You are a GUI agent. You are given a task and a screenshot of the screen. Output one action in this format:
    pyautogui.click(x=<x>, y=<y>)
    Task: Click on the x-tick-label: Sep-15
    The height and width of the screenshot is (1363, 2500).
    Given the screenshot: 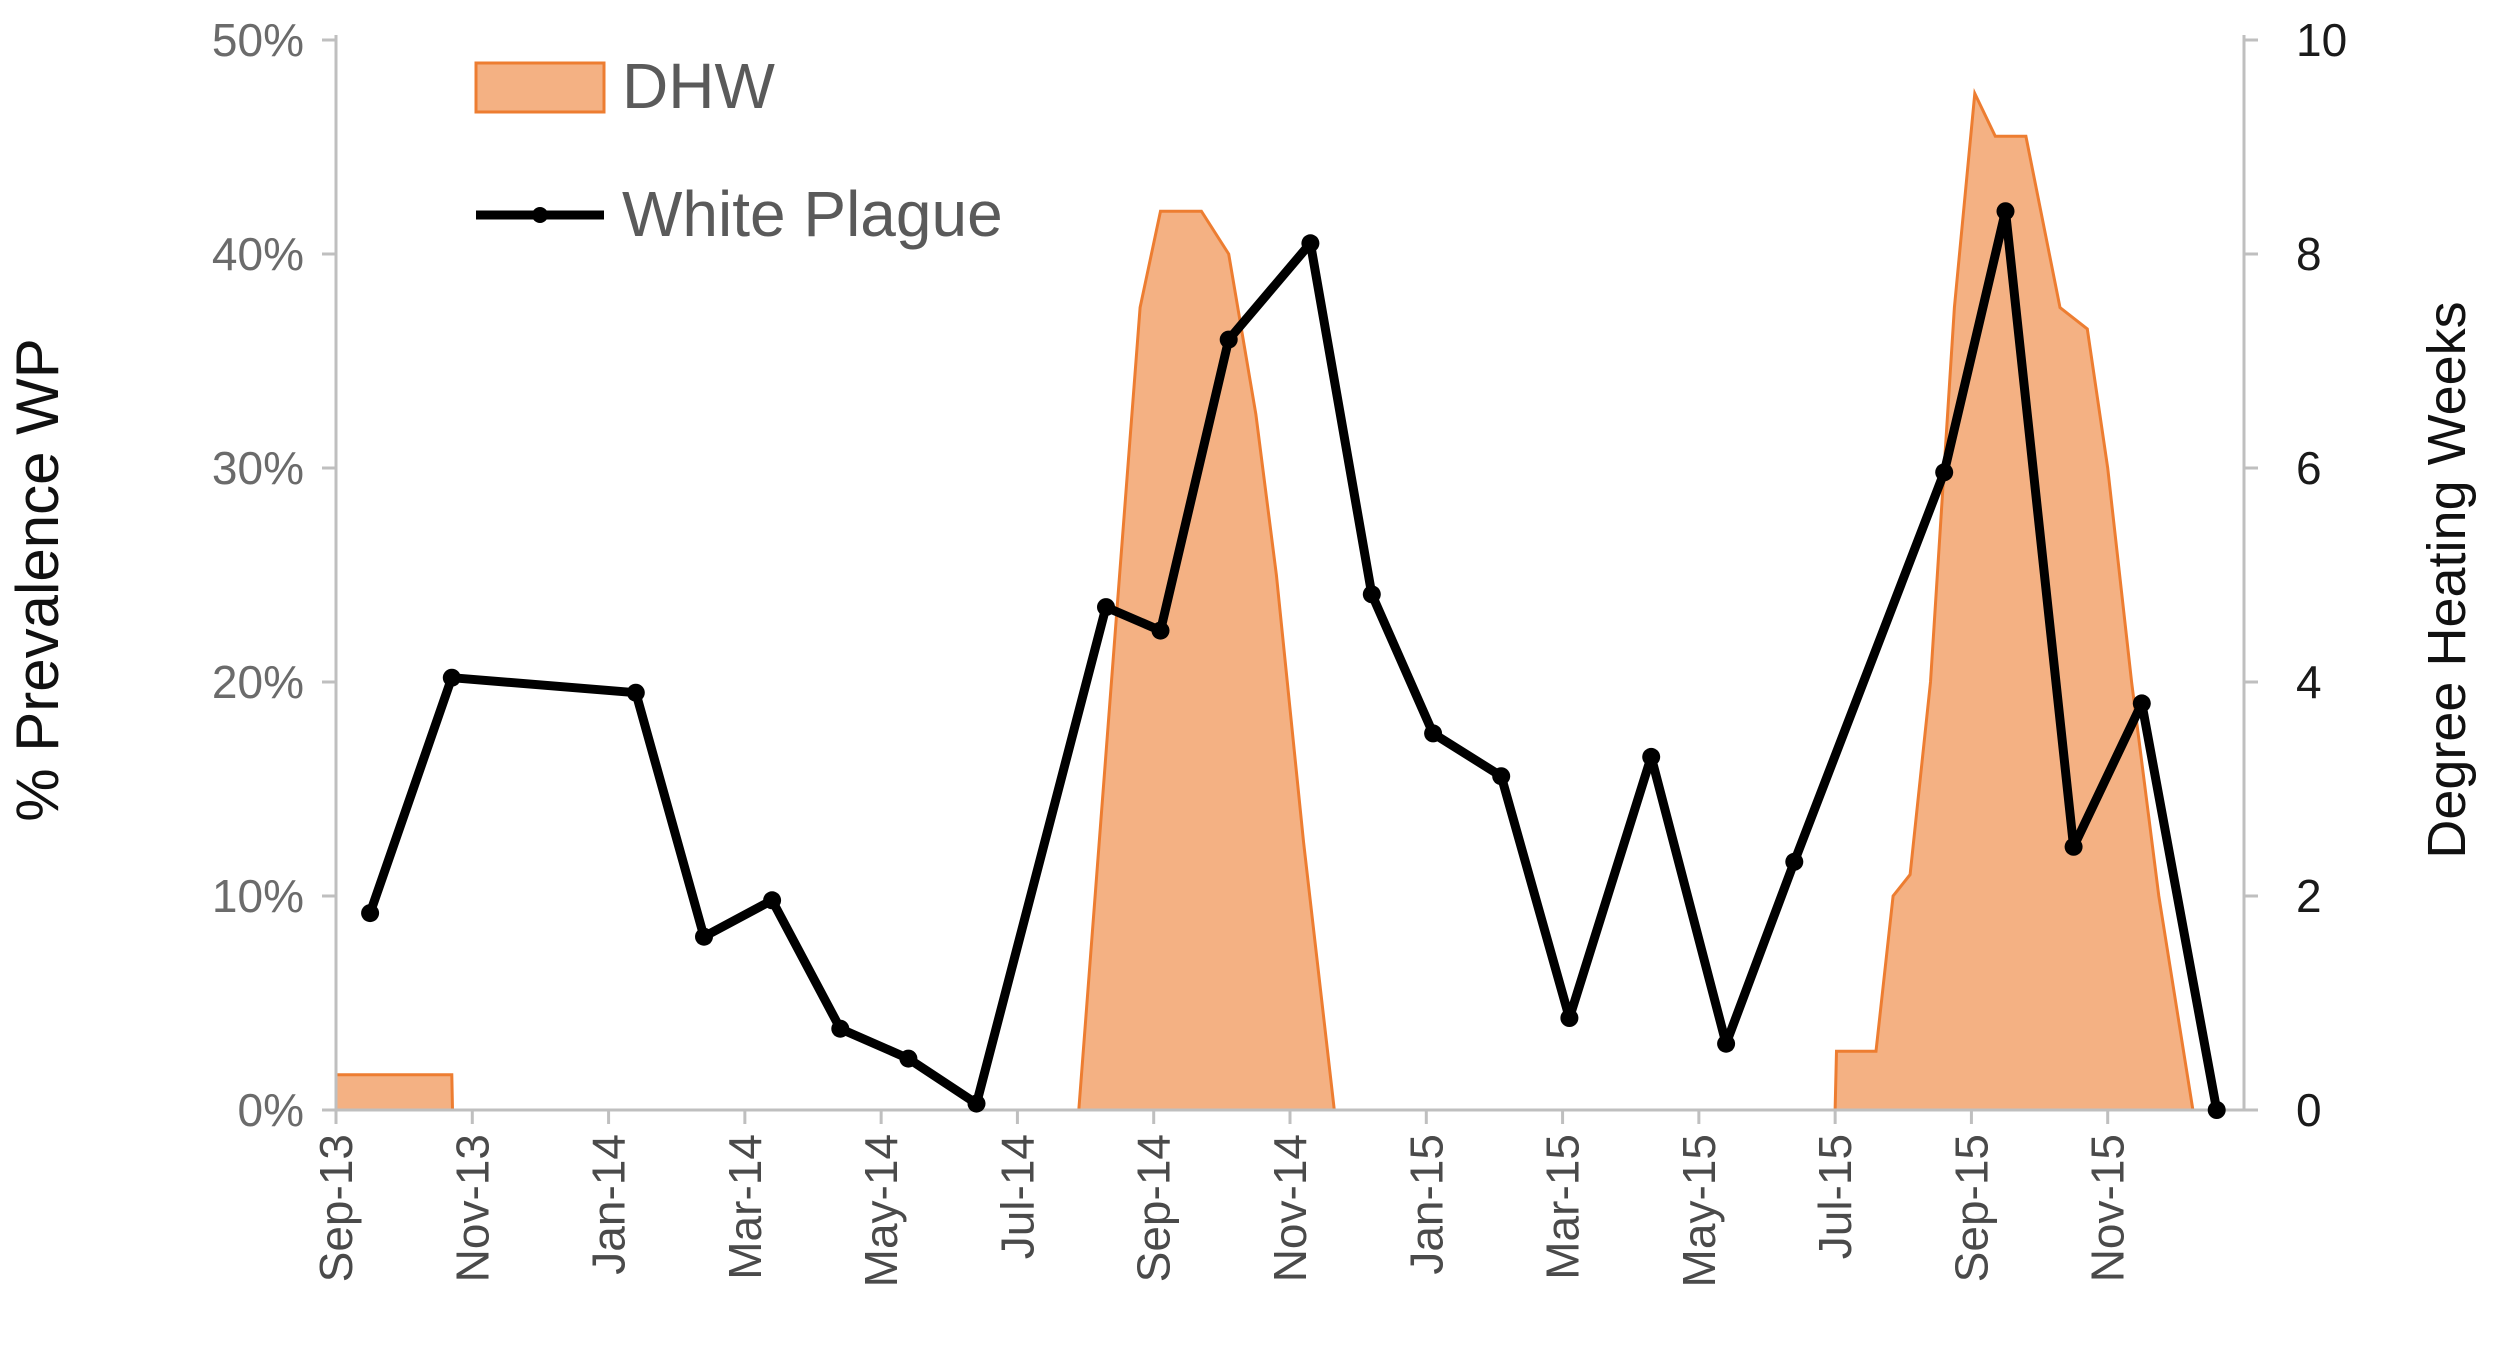 What is the action you would take?
    pyautogui.click(x=1971, y=1208)
    